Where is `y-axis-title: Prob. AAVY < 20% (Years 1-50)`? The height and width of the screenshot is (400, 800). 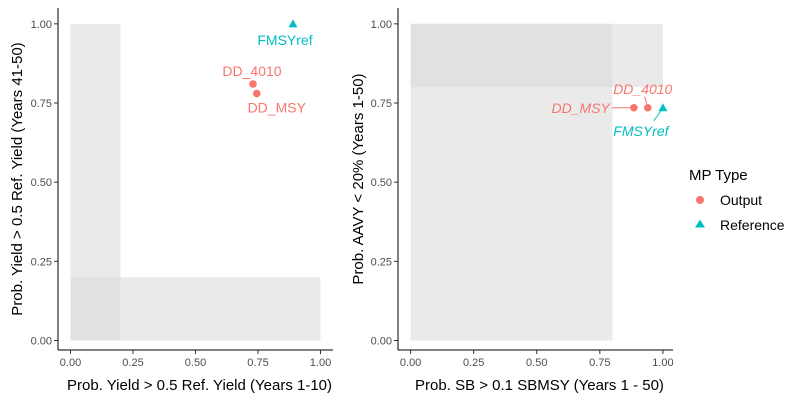 y-axis-title: Prob. AAVY < 20% (Years 1-50) is located at coordinates (358, 178).